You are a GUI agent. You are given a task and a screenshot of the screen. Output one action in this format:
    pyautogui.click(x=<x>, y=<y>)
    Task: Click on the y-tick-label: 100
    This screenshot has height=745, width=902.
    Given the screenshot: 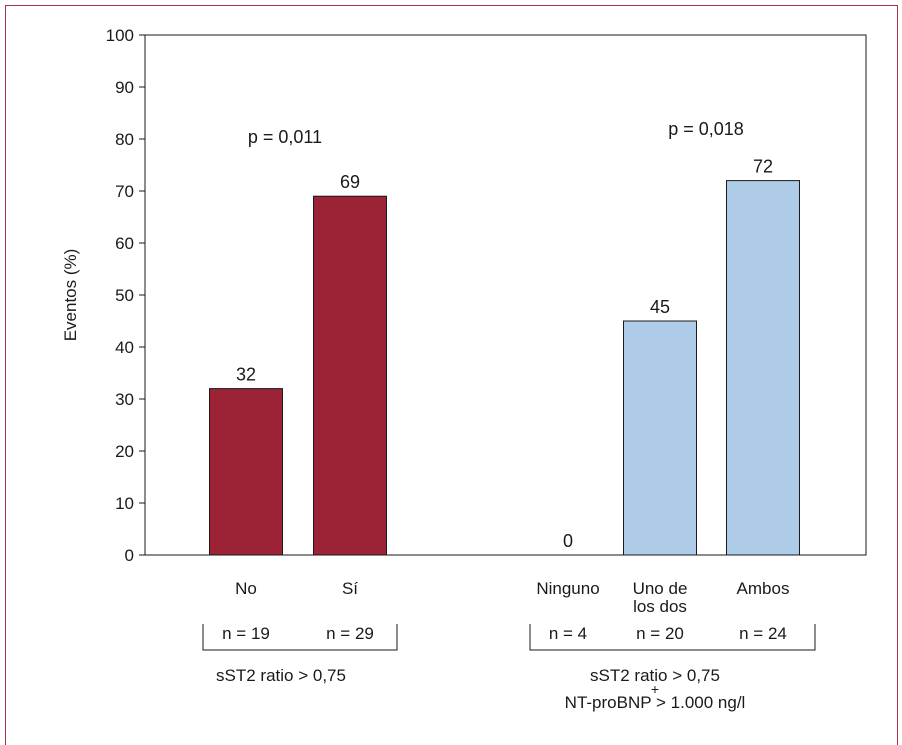 What is the action you would take?
    pyautogui.click(x=120, y=35)
    